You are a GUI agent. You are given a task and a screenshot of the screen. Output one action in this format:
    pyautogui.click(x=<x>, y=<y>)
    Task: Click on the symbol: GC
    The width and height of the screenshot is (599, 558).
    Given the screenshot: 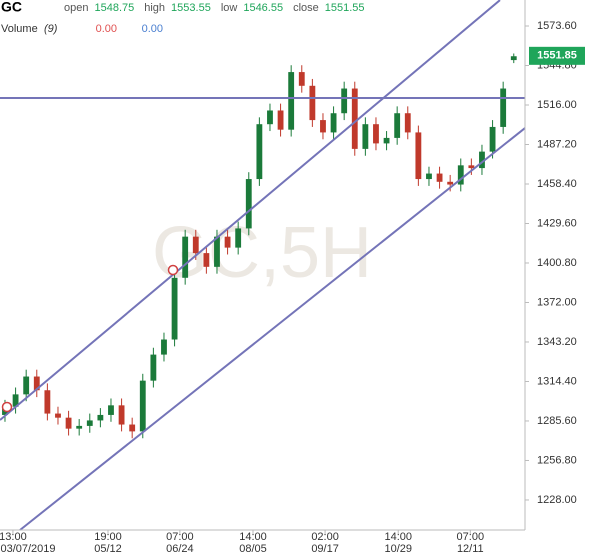 What is the action you would take?
    pyautogui.click(x=11, y=7)
    